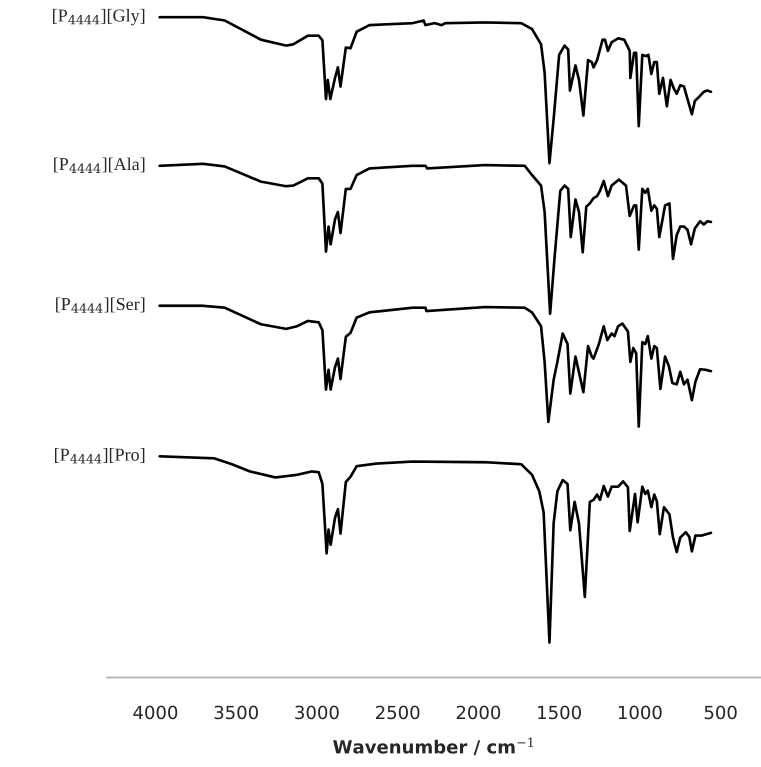 The image size is (761, 767). I want to click on x-tick-label: 2500, so click(398, 713).